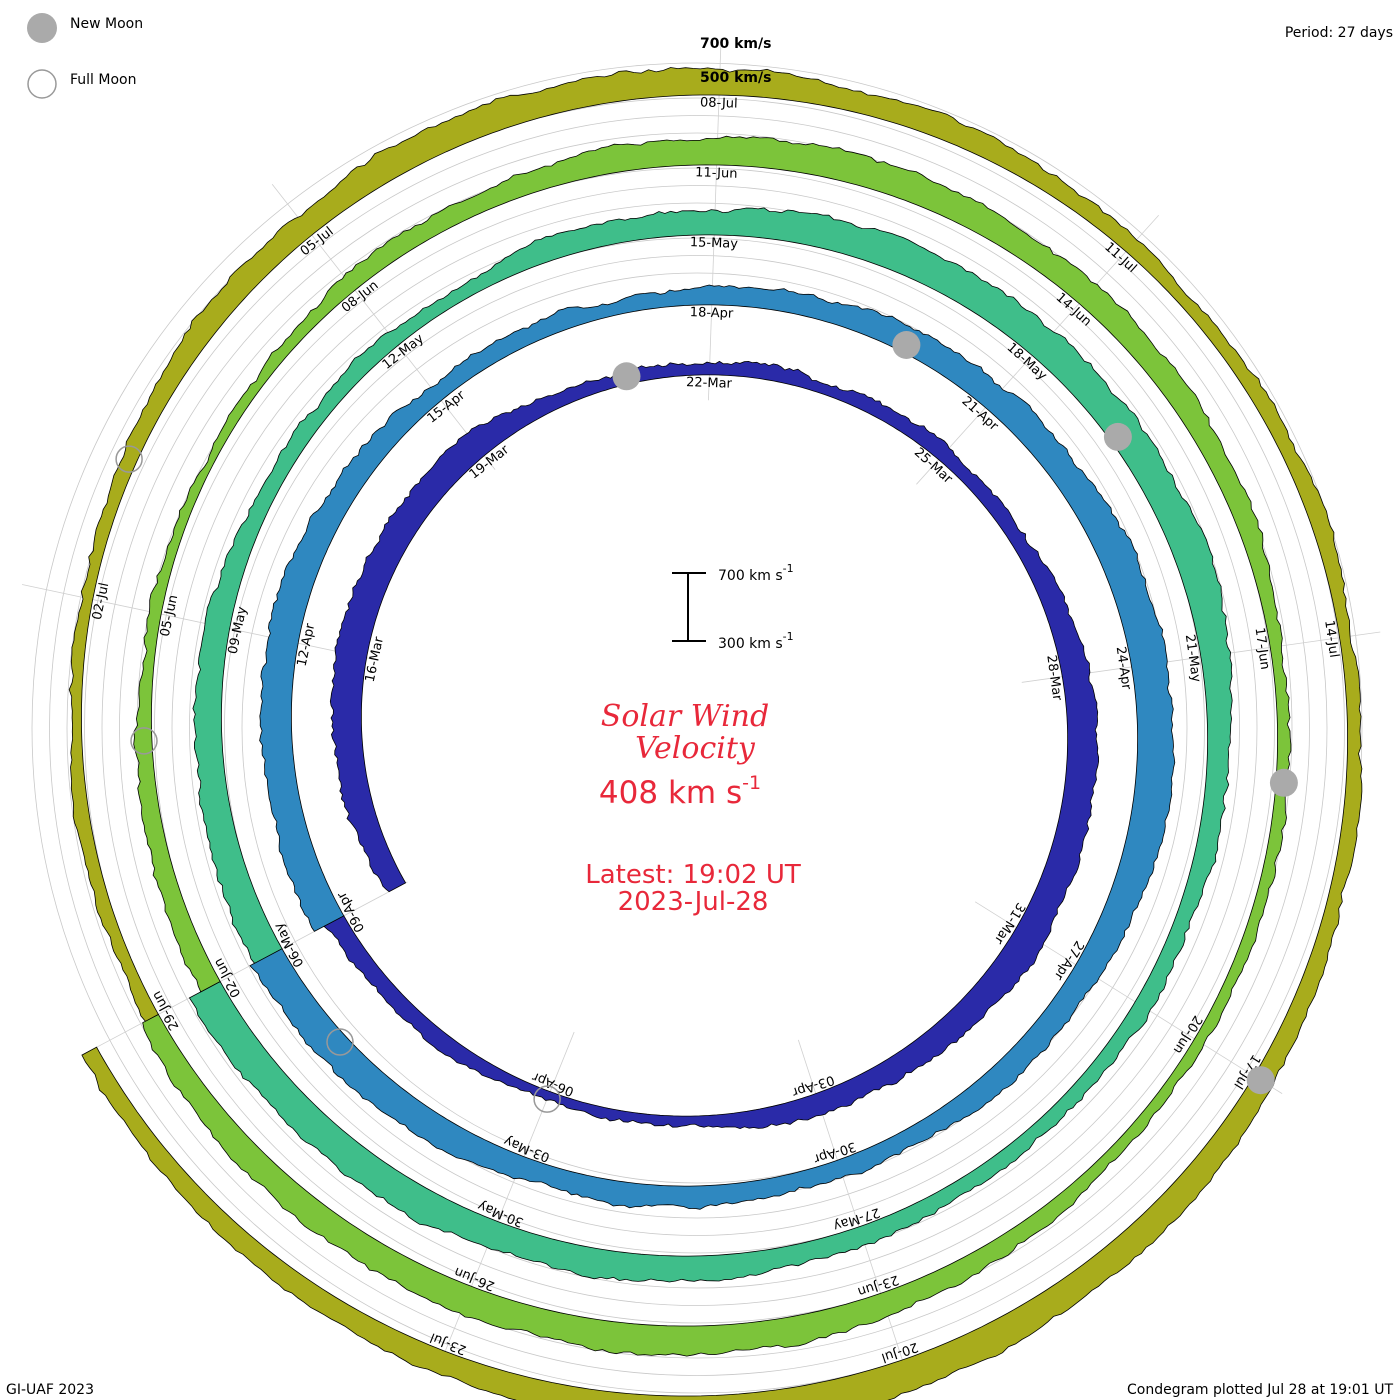 The height and width of the screenshot is (1400, 1400). Describe the element at coordinates (42, 84) in the screenshot. I see `full-moon-legend-icon` at that location.